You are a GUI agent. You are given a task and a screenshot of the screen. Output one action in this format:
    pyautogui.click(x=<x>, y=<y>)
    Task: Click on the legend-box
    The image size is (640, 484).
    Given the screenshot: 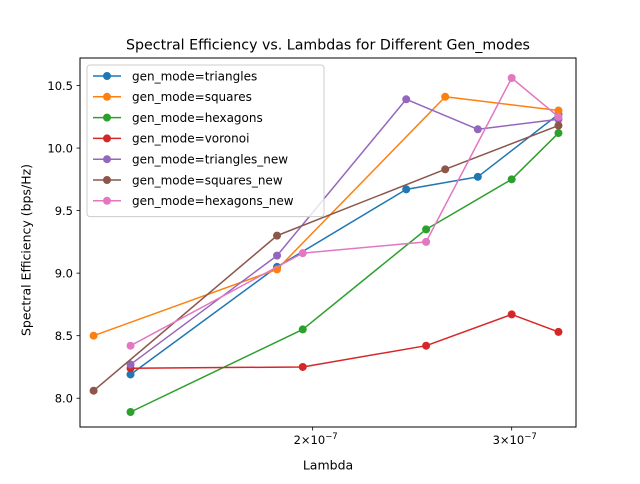 What is the action you would take?
    pyautogui.click(x=205, y=141)
    